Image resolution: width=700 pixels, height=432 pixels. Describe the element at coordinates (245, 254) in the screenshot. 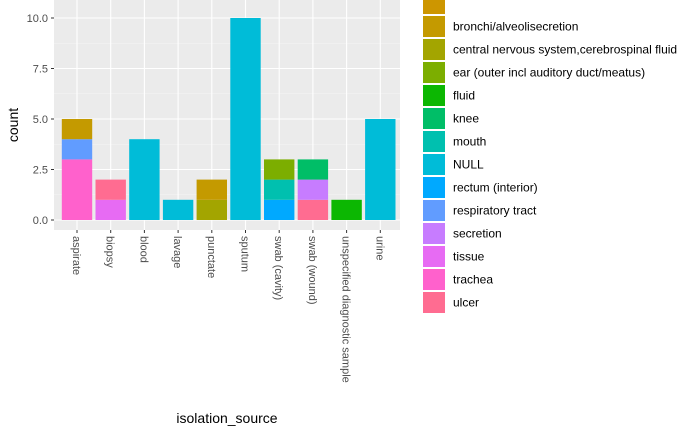

I see `x-tick-label: sputum` at that location.